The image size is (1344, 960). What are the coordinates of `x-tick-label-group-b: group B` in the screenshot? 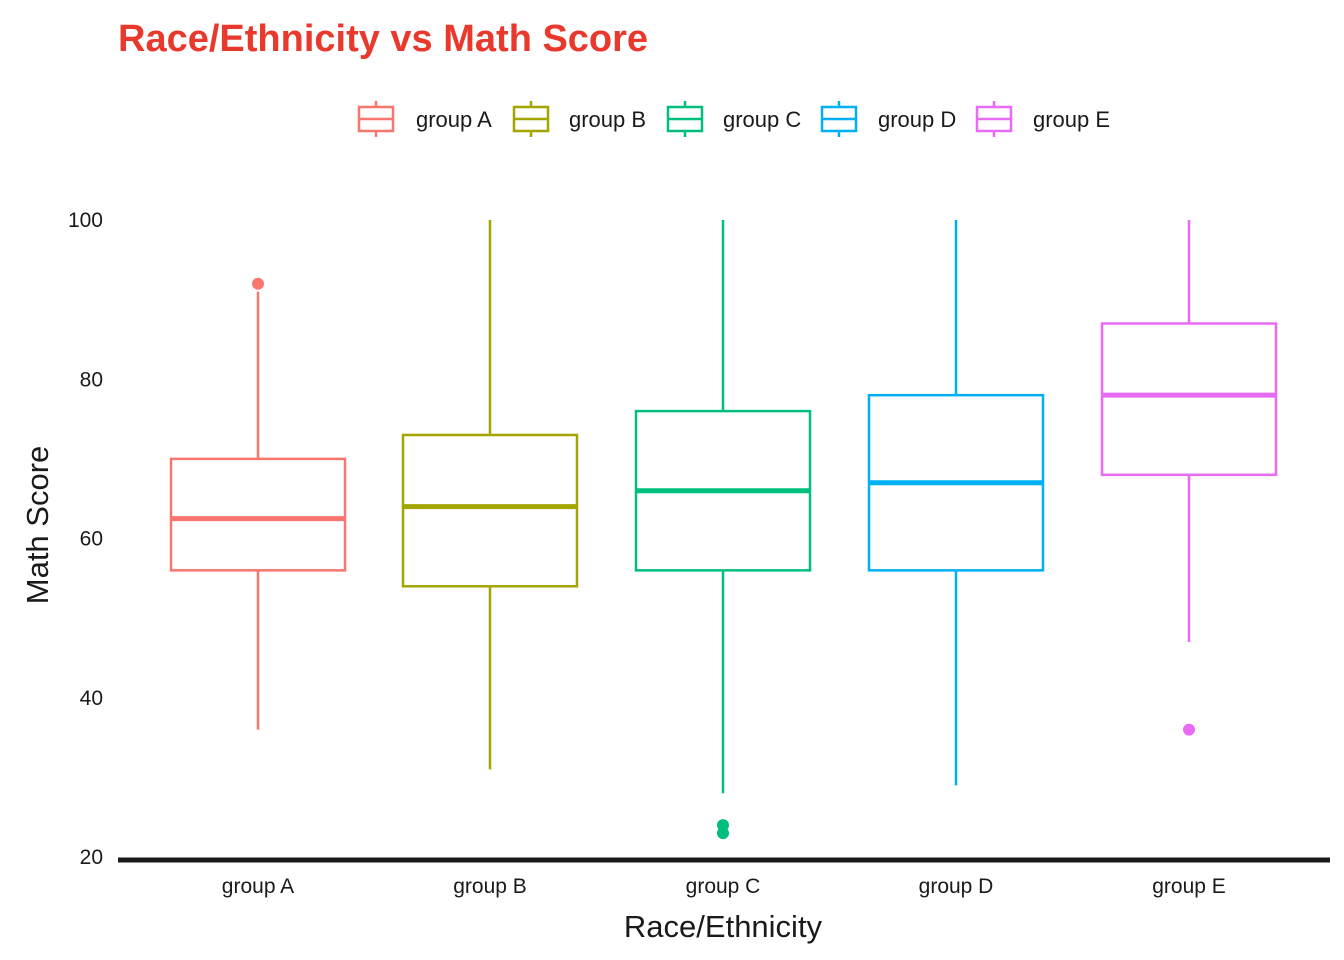 It's located at (490, 886).